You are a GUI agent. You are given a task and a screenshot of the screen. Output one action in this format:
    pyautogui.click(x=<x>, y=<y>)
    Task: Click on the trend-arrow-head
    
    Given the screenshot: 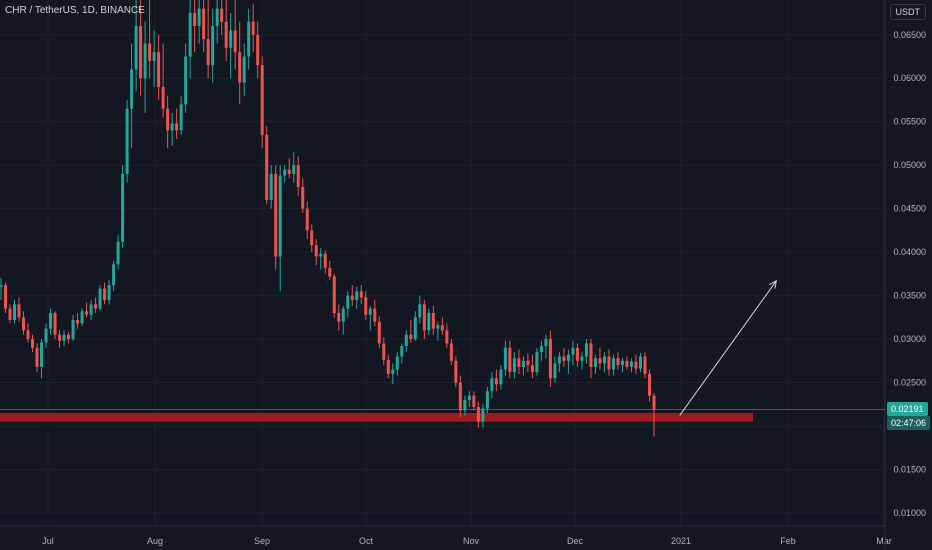 What is the action you would take?
    pyautogui.click(x=773, y=284)
    